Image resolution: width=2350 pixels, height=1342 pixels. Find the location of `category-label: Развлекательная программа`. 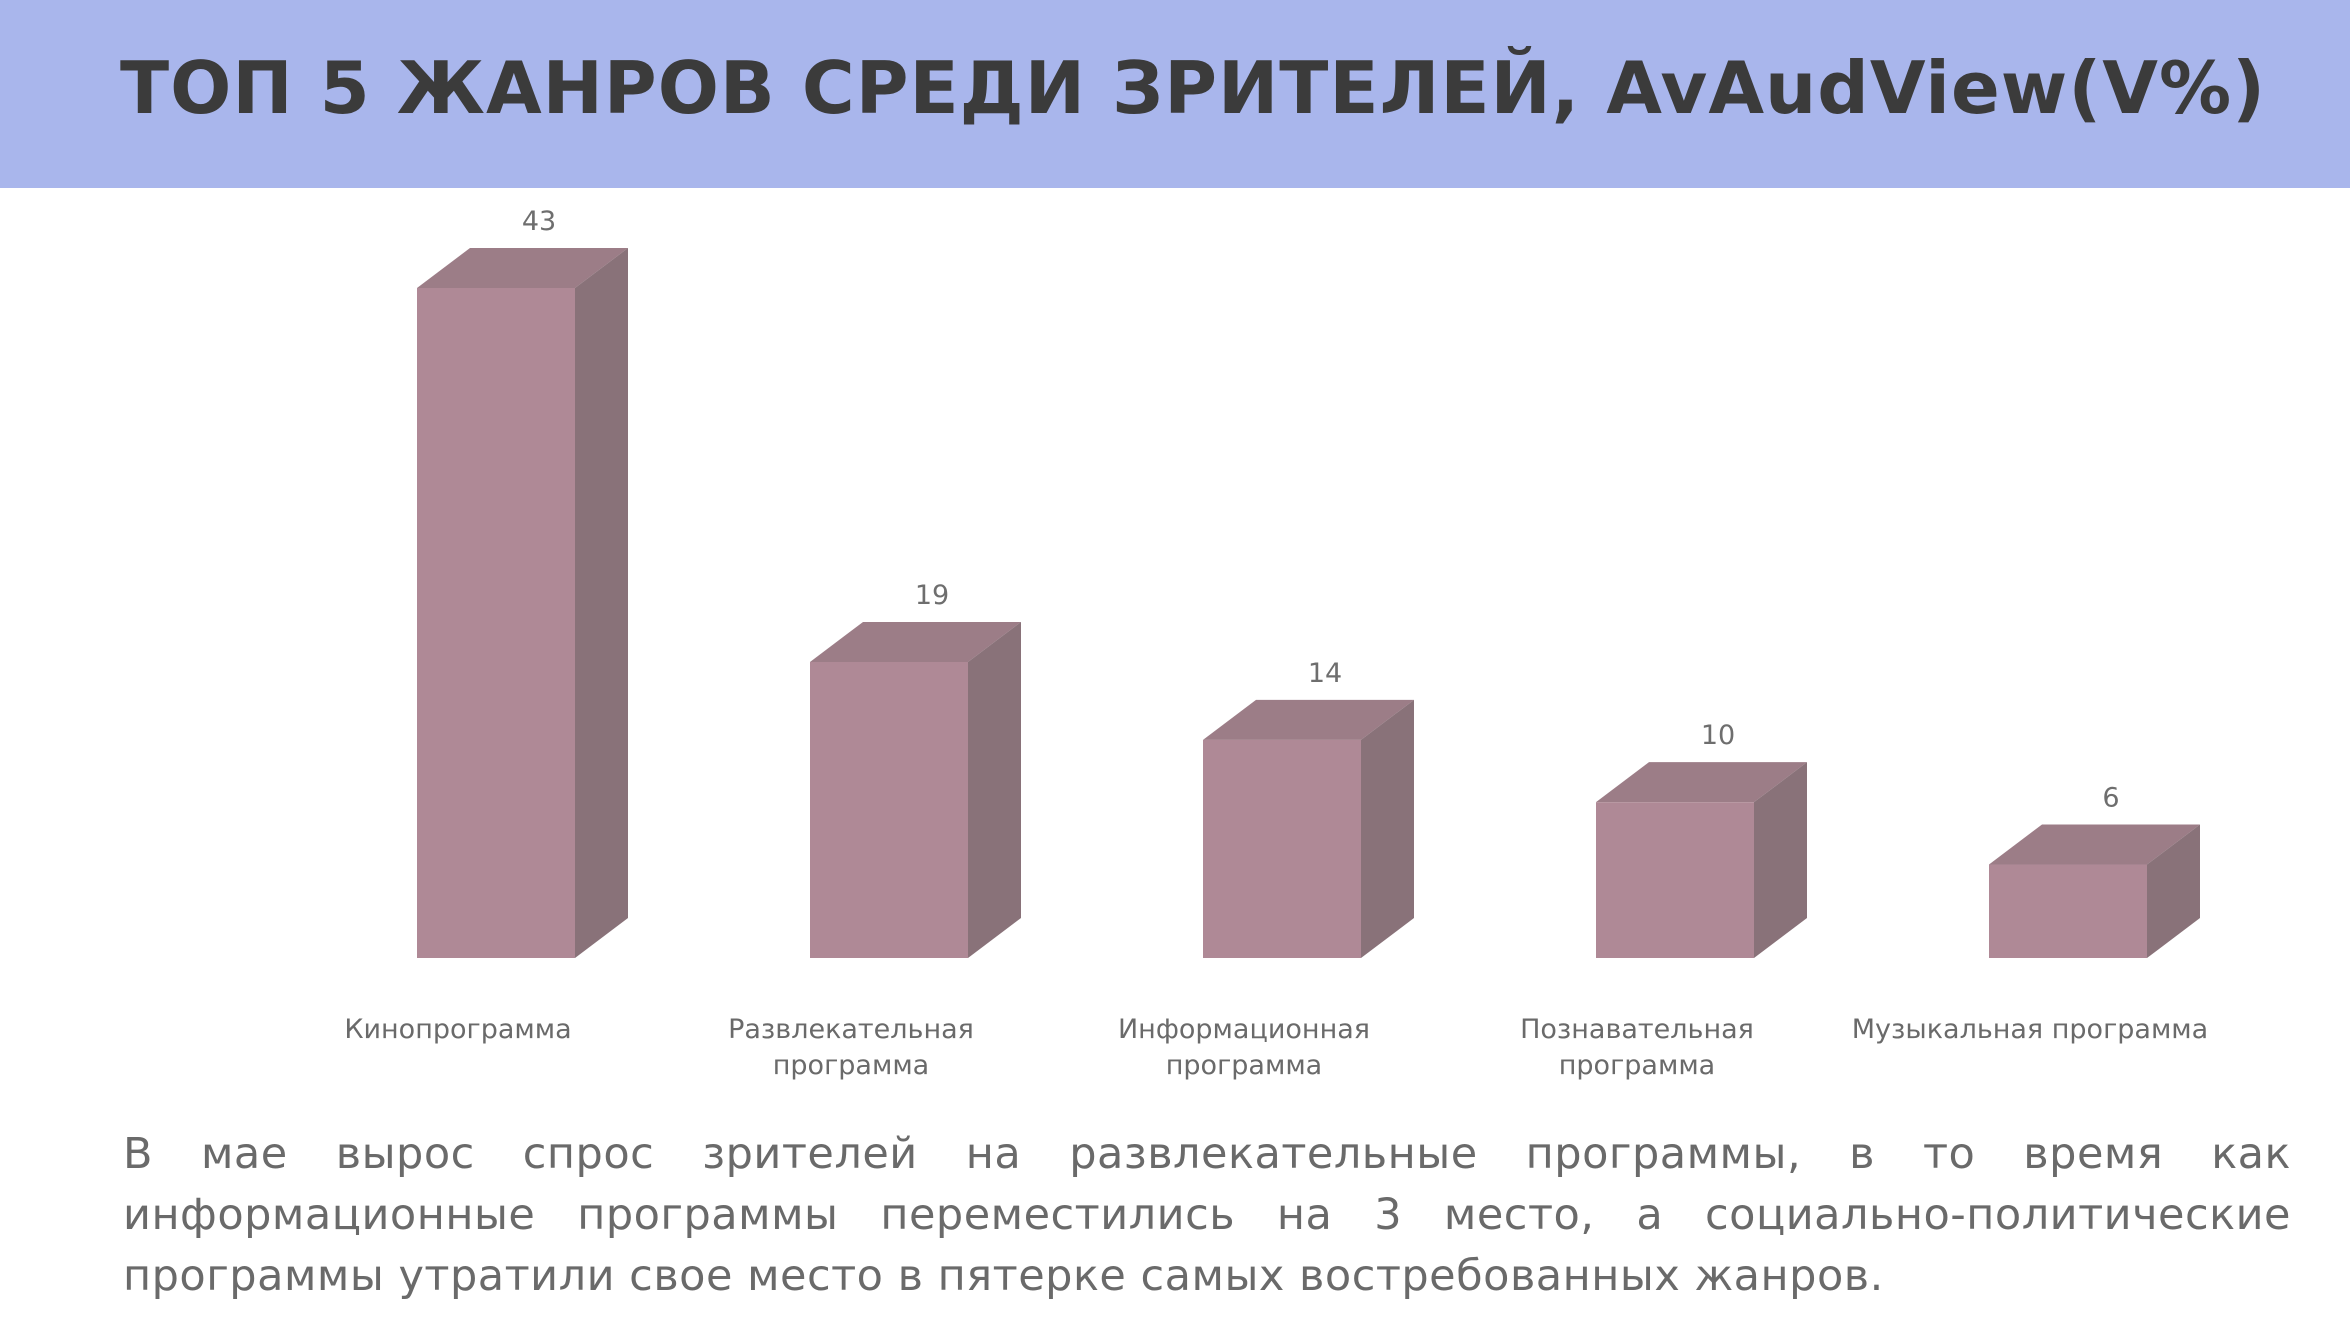

category-label: Развлекательная программа is located at coordinates (851, 1047).